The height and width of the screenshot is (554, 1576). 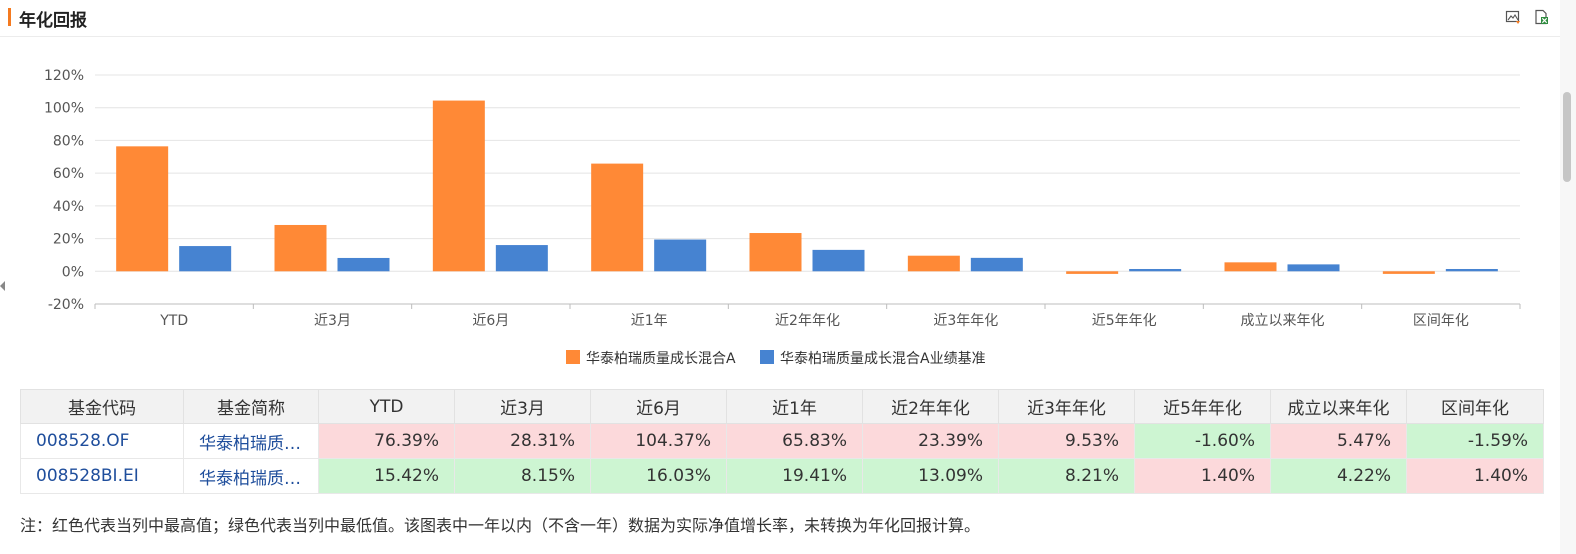 What do you see at coordinates (332, 321) in the screenshot?
I see `x-tick-label: 近3月` at bounding box center [332, 321].